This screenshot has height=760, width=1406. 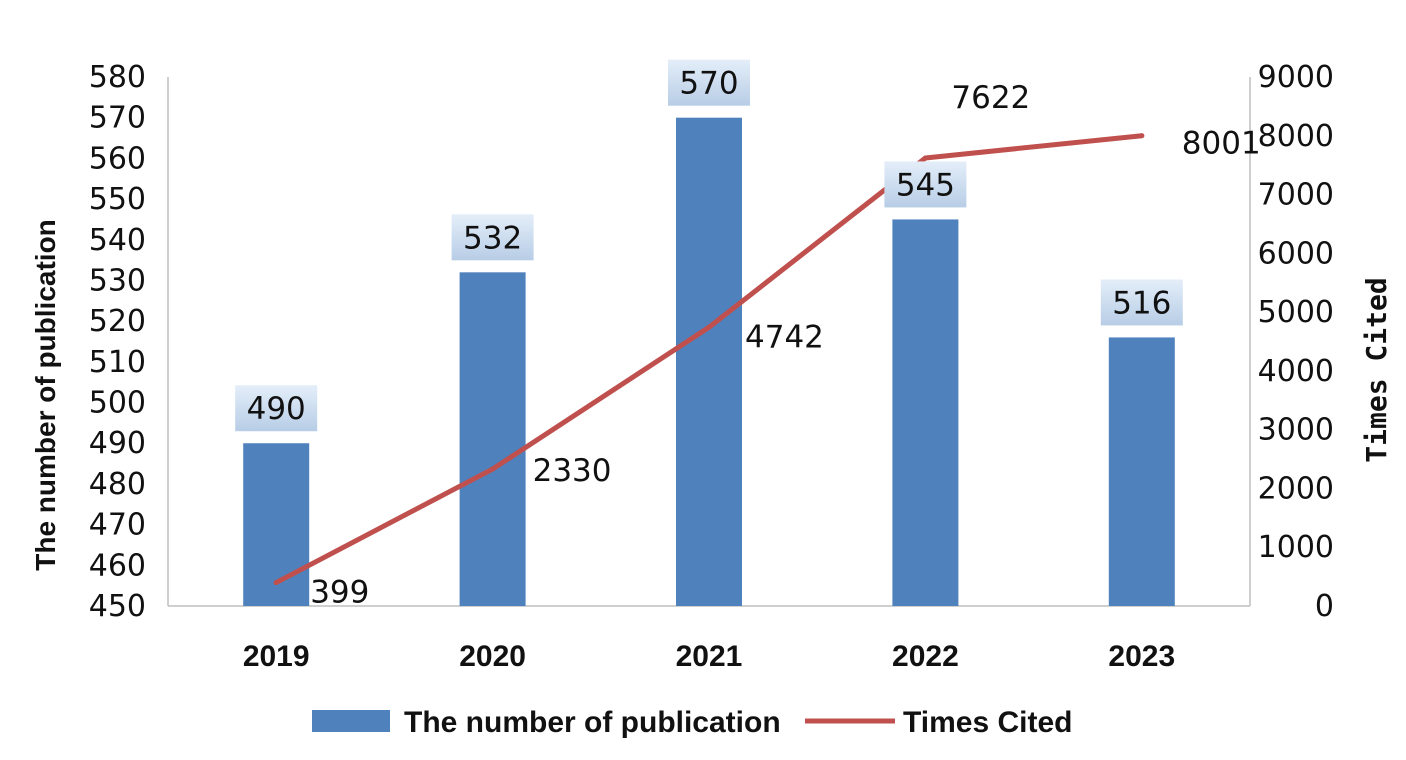 What do you see at coordinates (988, 722) in the screenshot?
I see `legend-label-line: Times Cited` at bounding box center [988, 722].